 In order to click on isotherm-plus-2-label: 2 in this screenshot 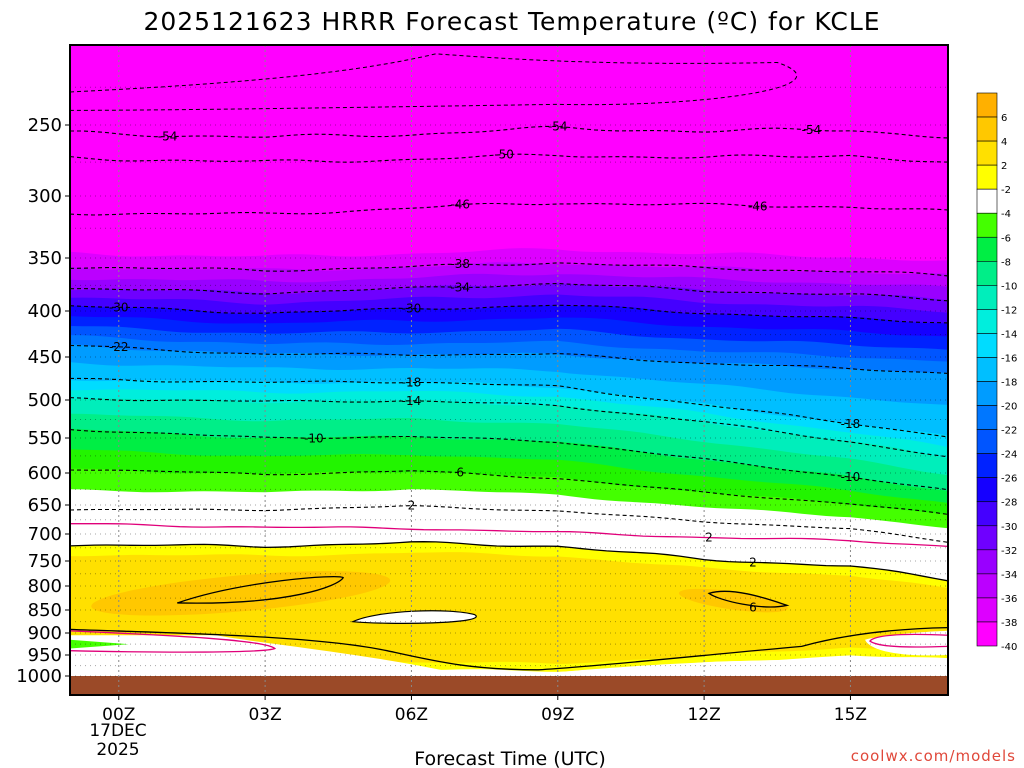, I will do `click(753, 562)`.